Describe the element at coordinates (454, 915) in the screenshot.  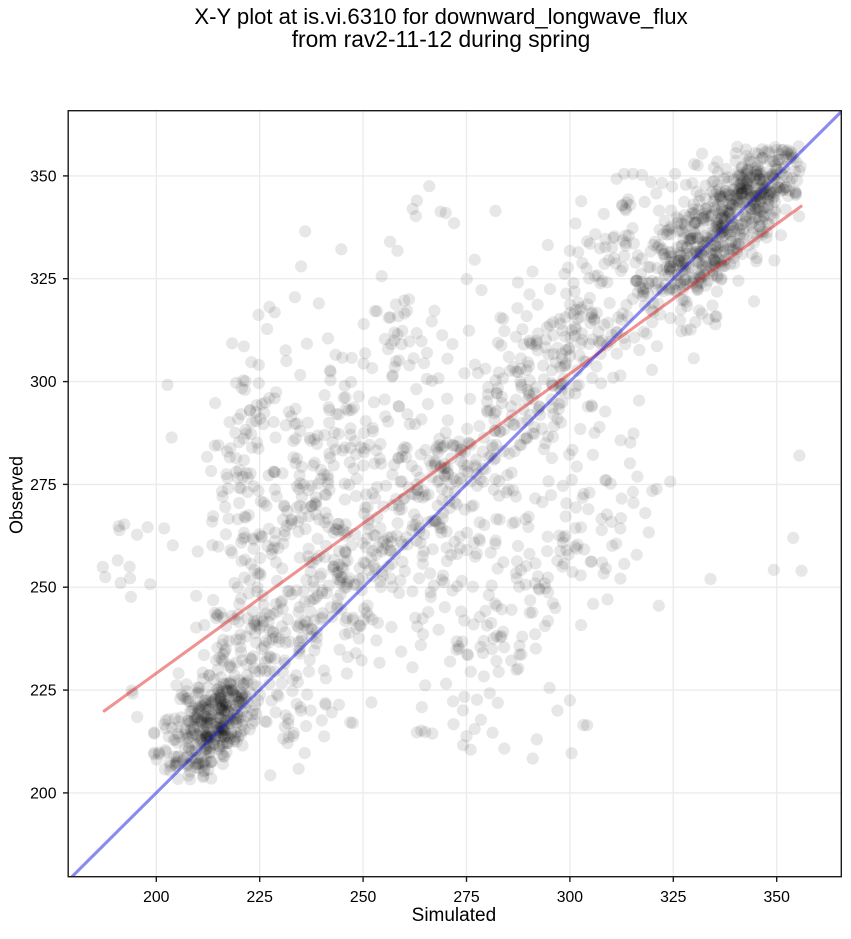
I see `svg-text: Simulated` at that location.